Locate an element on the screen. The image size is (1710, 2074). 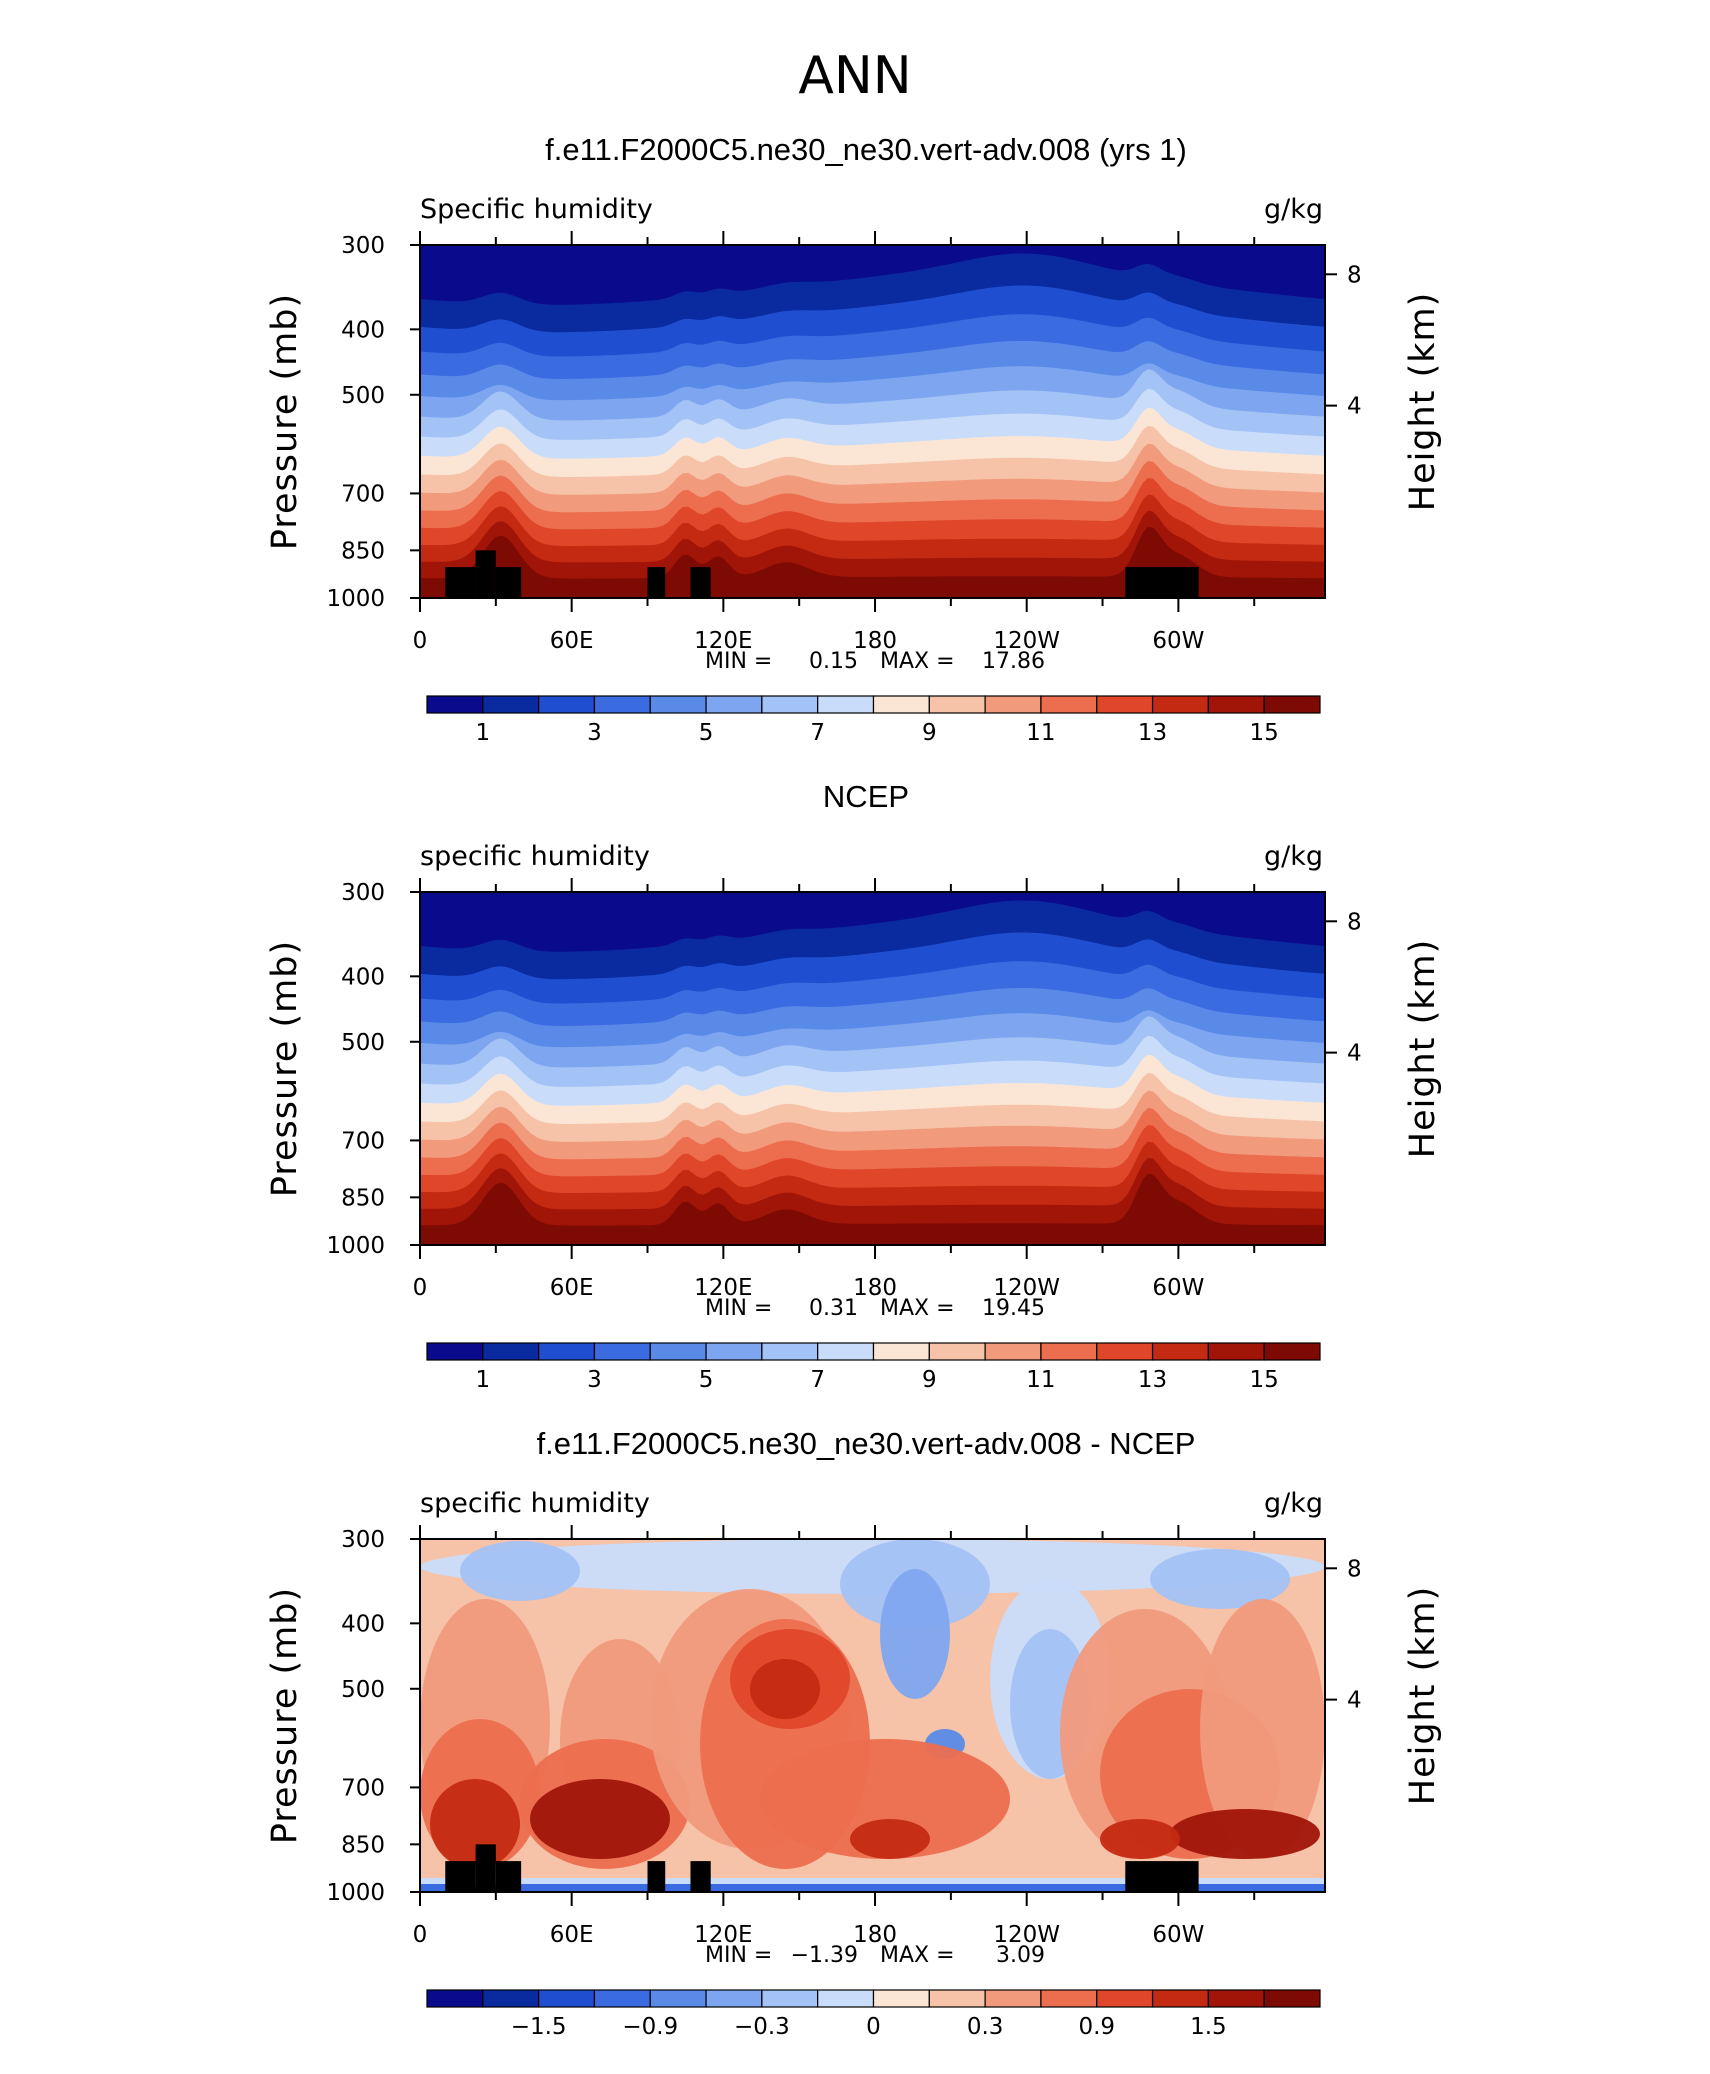
y2-tick-label: 4 is located at coordinates (1354, 407).